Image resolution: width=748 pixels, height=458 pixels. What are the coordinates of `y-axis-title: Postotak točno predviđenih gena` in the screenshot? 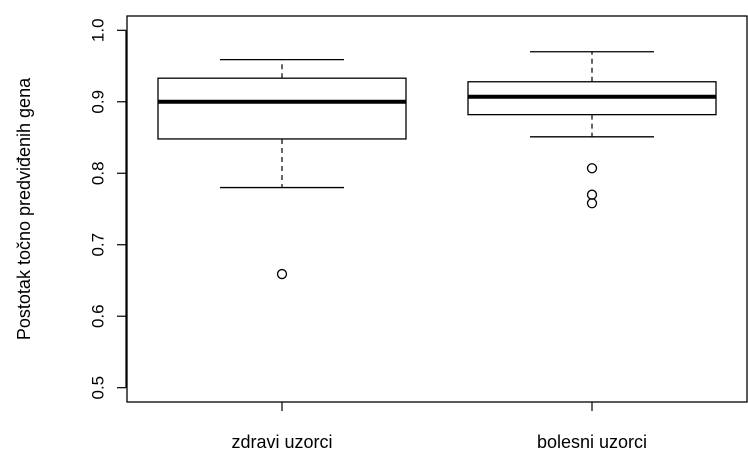 It's located at (24, 208).